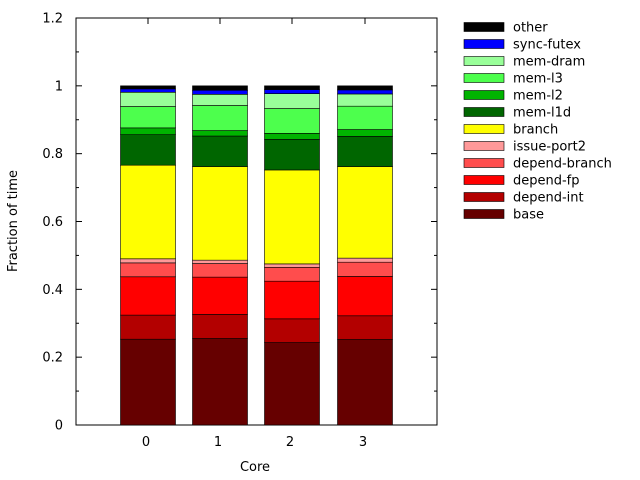  Describe the element at coordinates (535, 130) in the screenshot. I see `legend-label-branch: branch` at that location.